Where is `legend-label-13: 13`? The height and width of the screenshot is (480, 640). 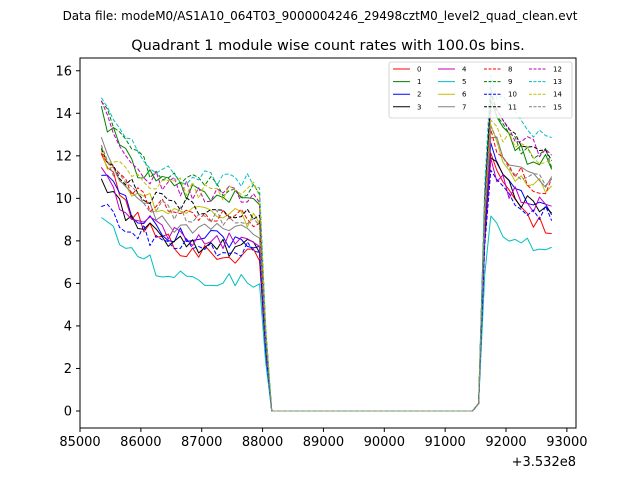
legend-label-13: 13 is located at coordinates (557, 82).